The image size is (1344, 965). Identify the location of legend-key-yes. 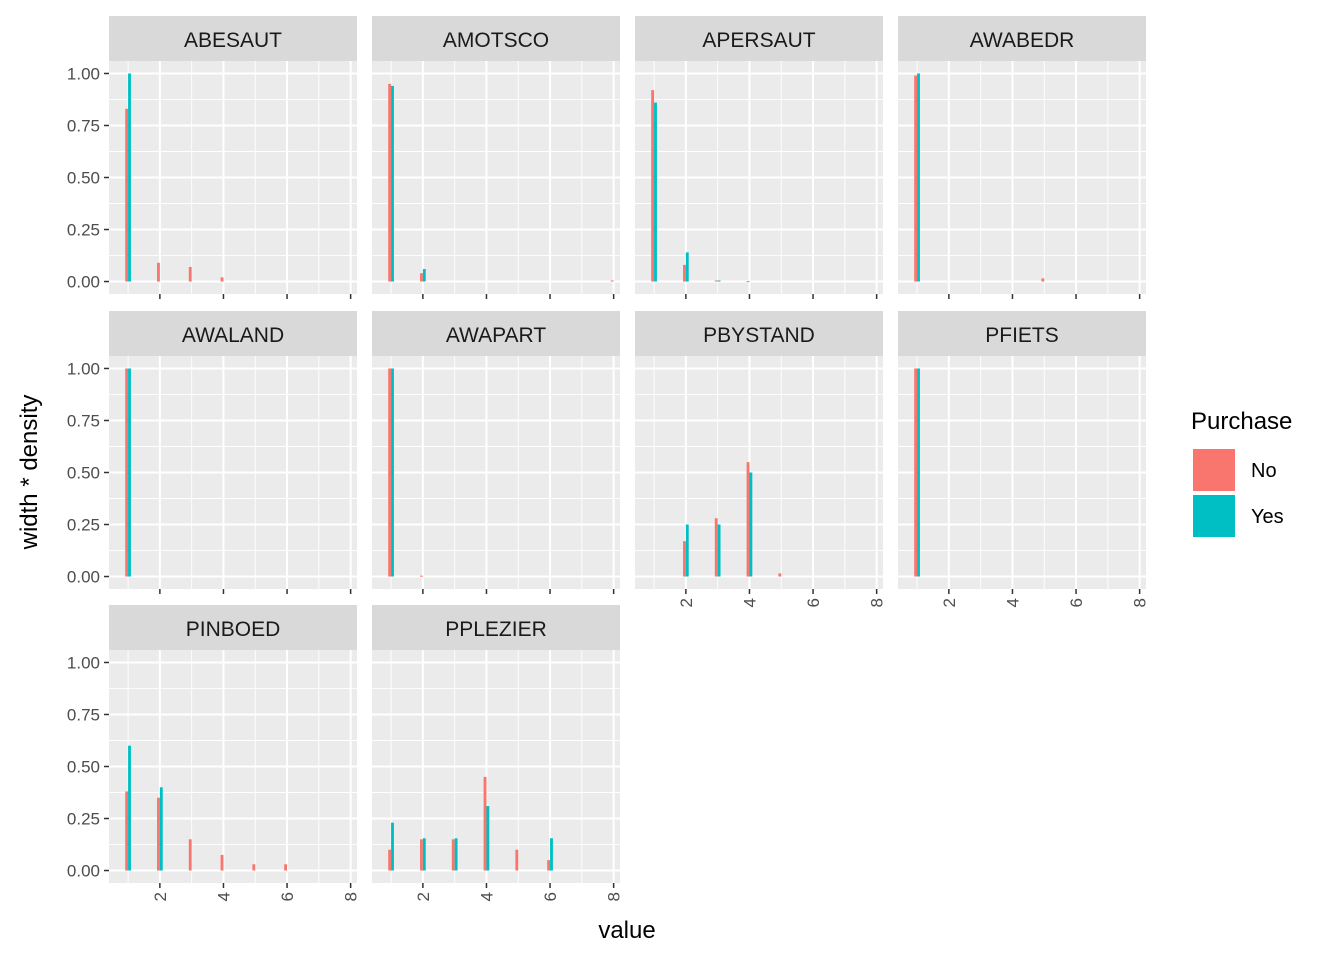
(1214, 516).